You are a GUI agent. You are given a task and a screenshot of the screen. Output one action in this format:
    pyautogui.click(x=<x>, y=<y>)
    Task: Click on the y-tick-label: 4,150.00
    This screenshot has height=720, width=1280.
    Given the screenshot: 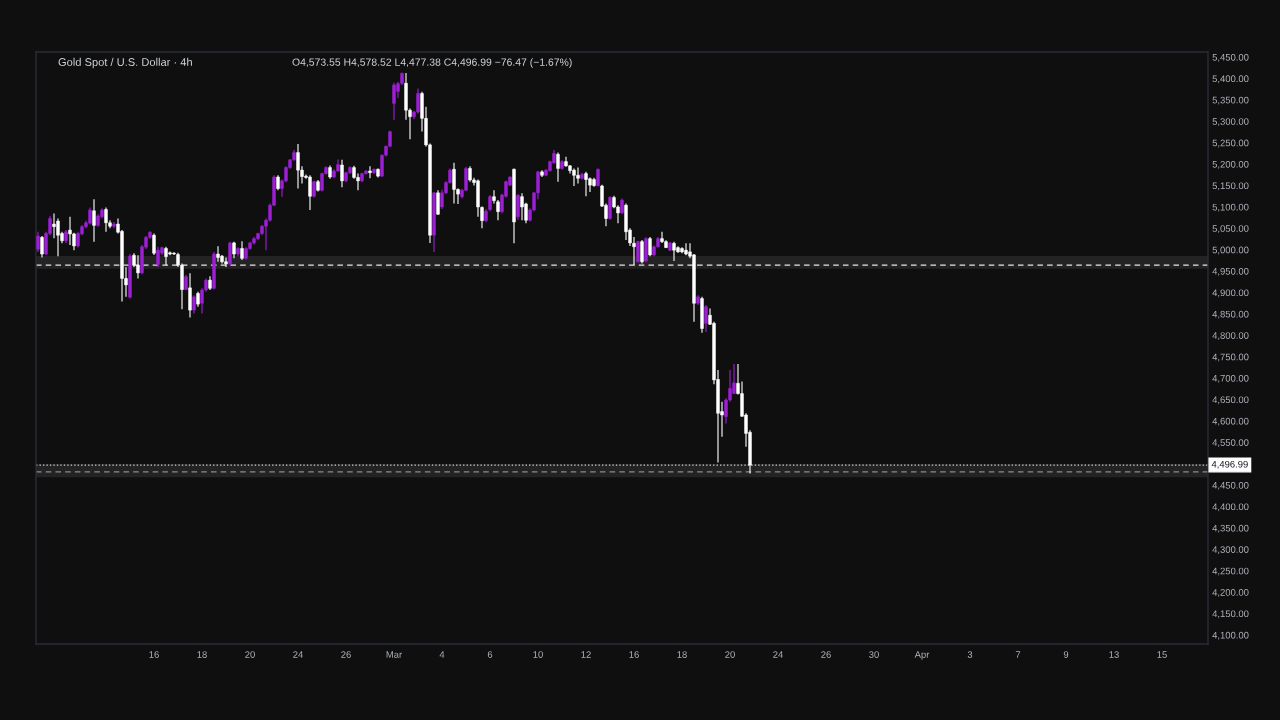 What is the action you would take?
    pyautogui.click(x=1230, y=614)
    